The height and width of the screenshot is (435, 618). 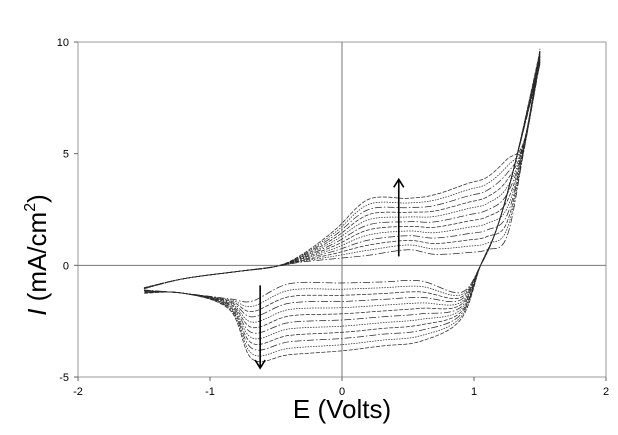 I want to click on x-tick-label: 2, so click(x=606, y=392).